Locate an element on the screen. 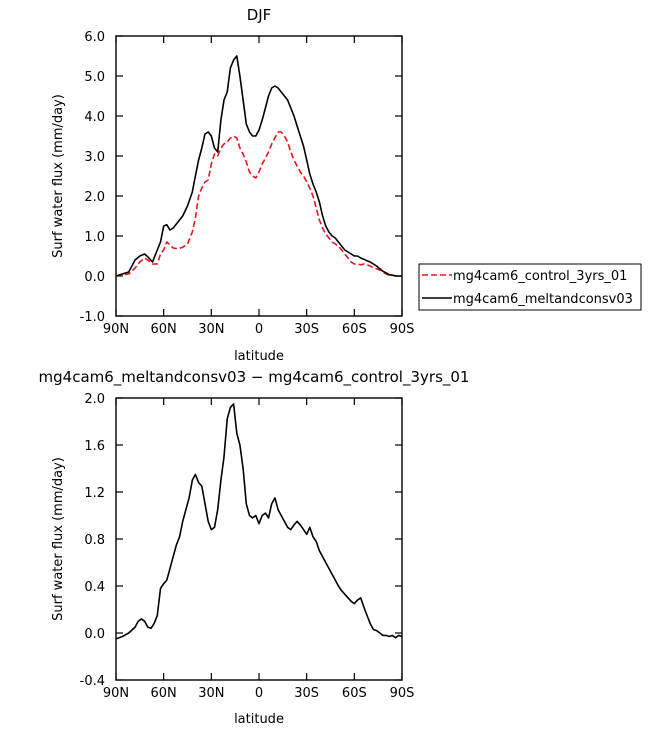  y-tick-label: 3.0 is located at coordinates (94, 157).